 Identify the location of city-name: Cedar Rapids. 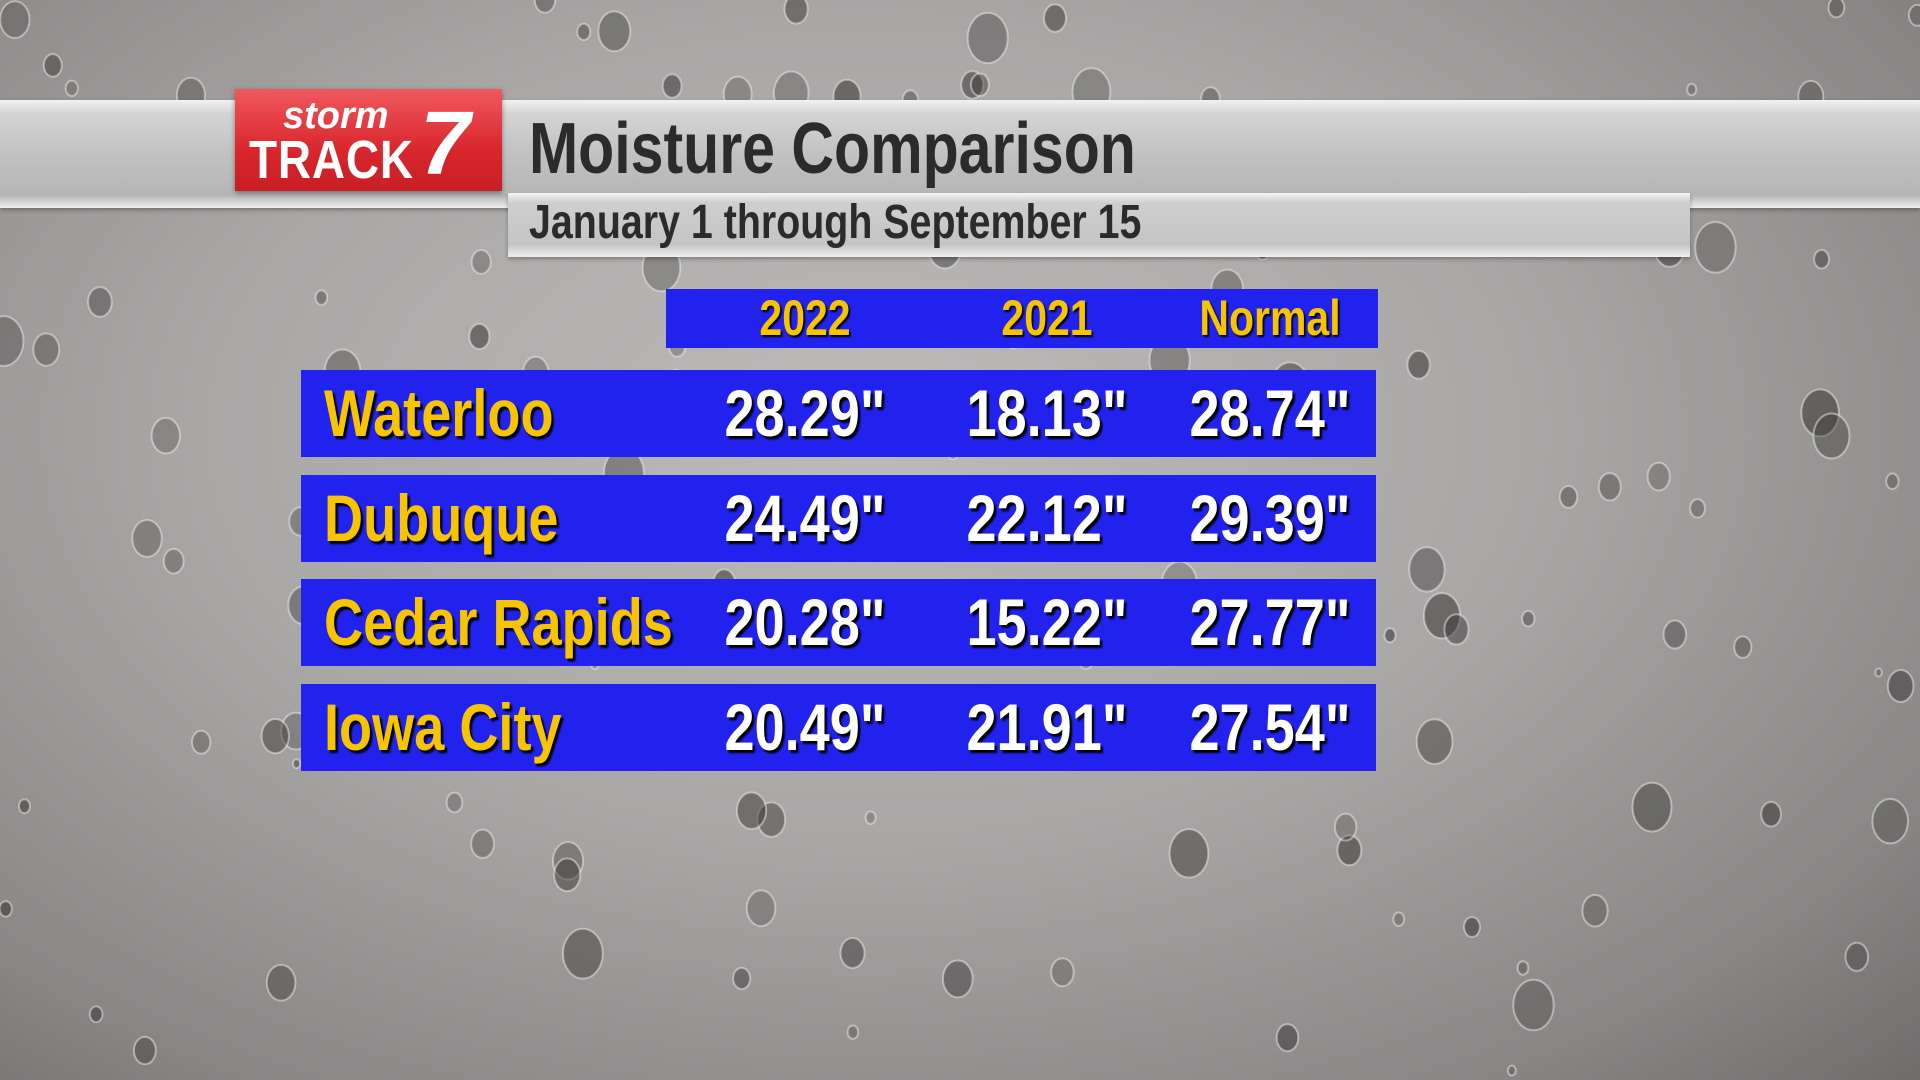
(498, 622).